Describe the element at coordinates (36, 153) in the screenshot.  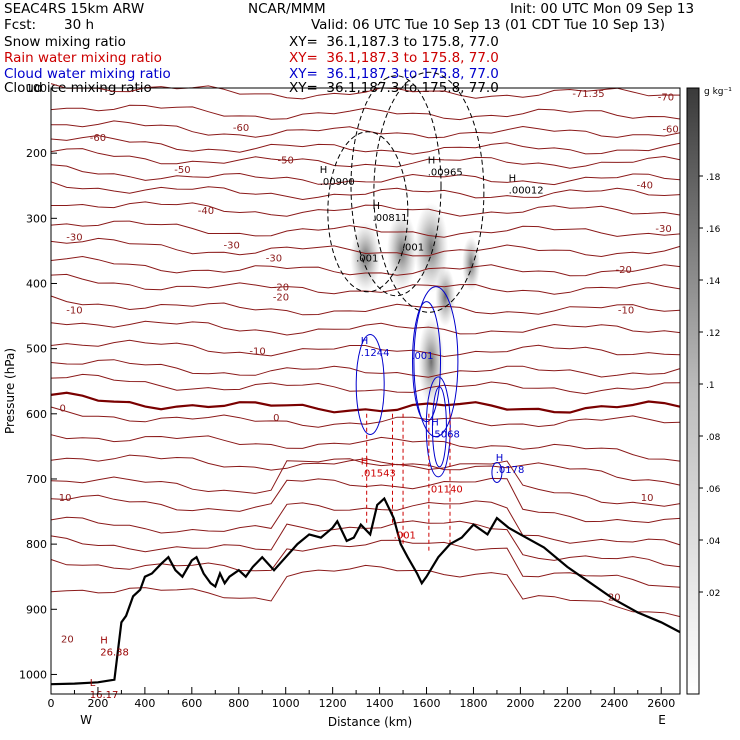
I see `y-tick-label: 200` at that location.